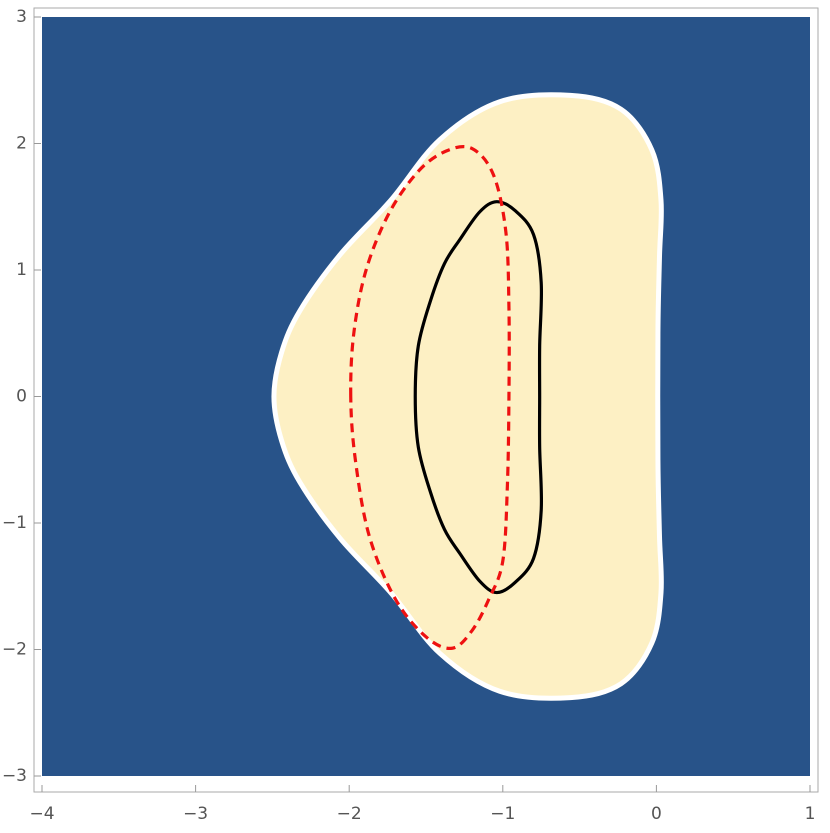  I want to click on y-tick-label: 3, so click(21, 17).